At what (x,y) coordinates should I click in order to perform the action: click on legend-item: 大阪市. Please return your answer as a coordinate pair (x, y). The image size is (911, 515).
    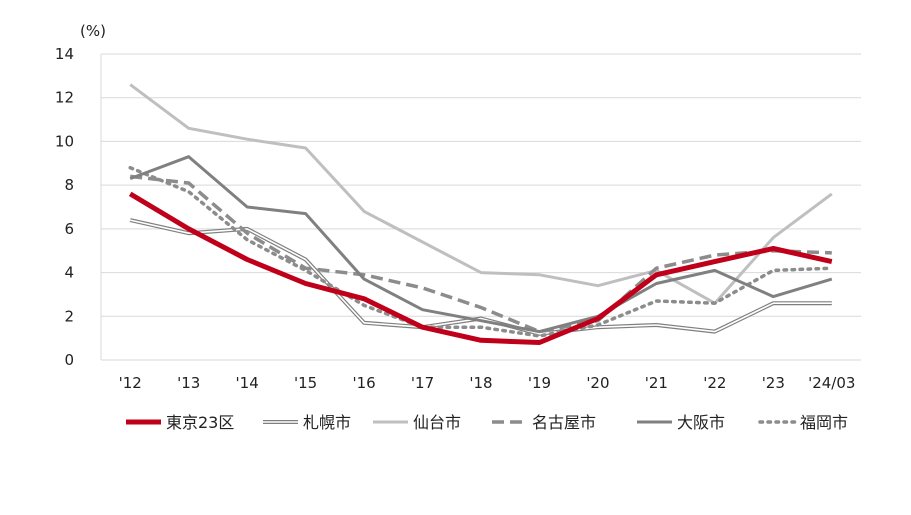
    Looking at the image, I should click on (681, 422).